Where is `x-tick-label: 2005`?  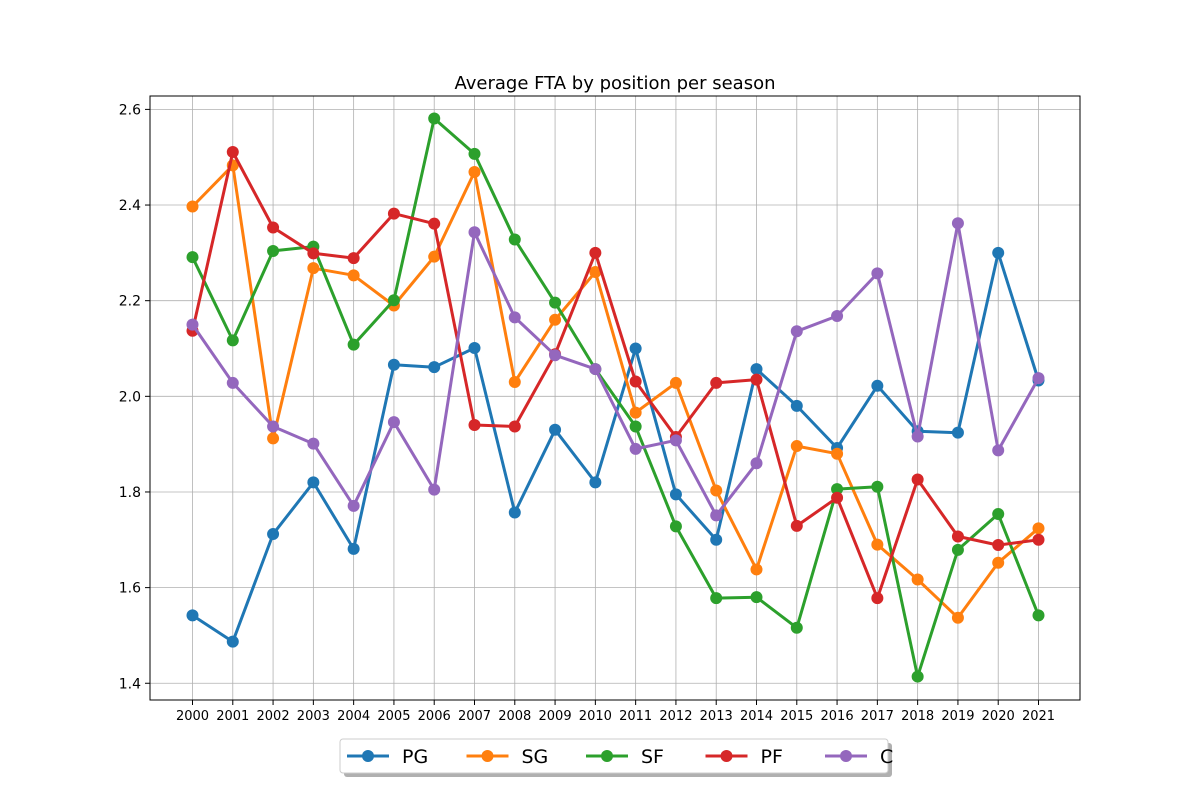 x-tick-label: 2005 is located at coordinates (393, 716).